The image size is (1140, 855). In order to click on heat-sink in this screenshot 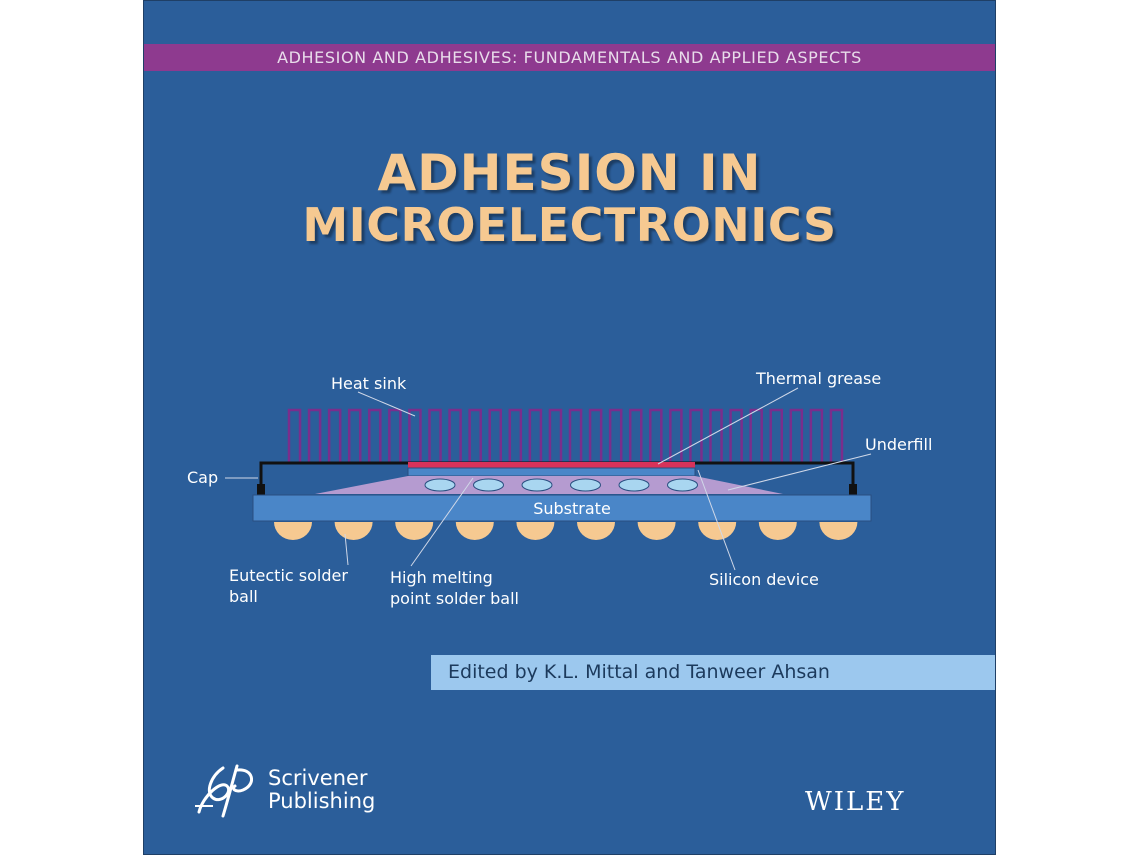, I will do `click(565, 435)`.